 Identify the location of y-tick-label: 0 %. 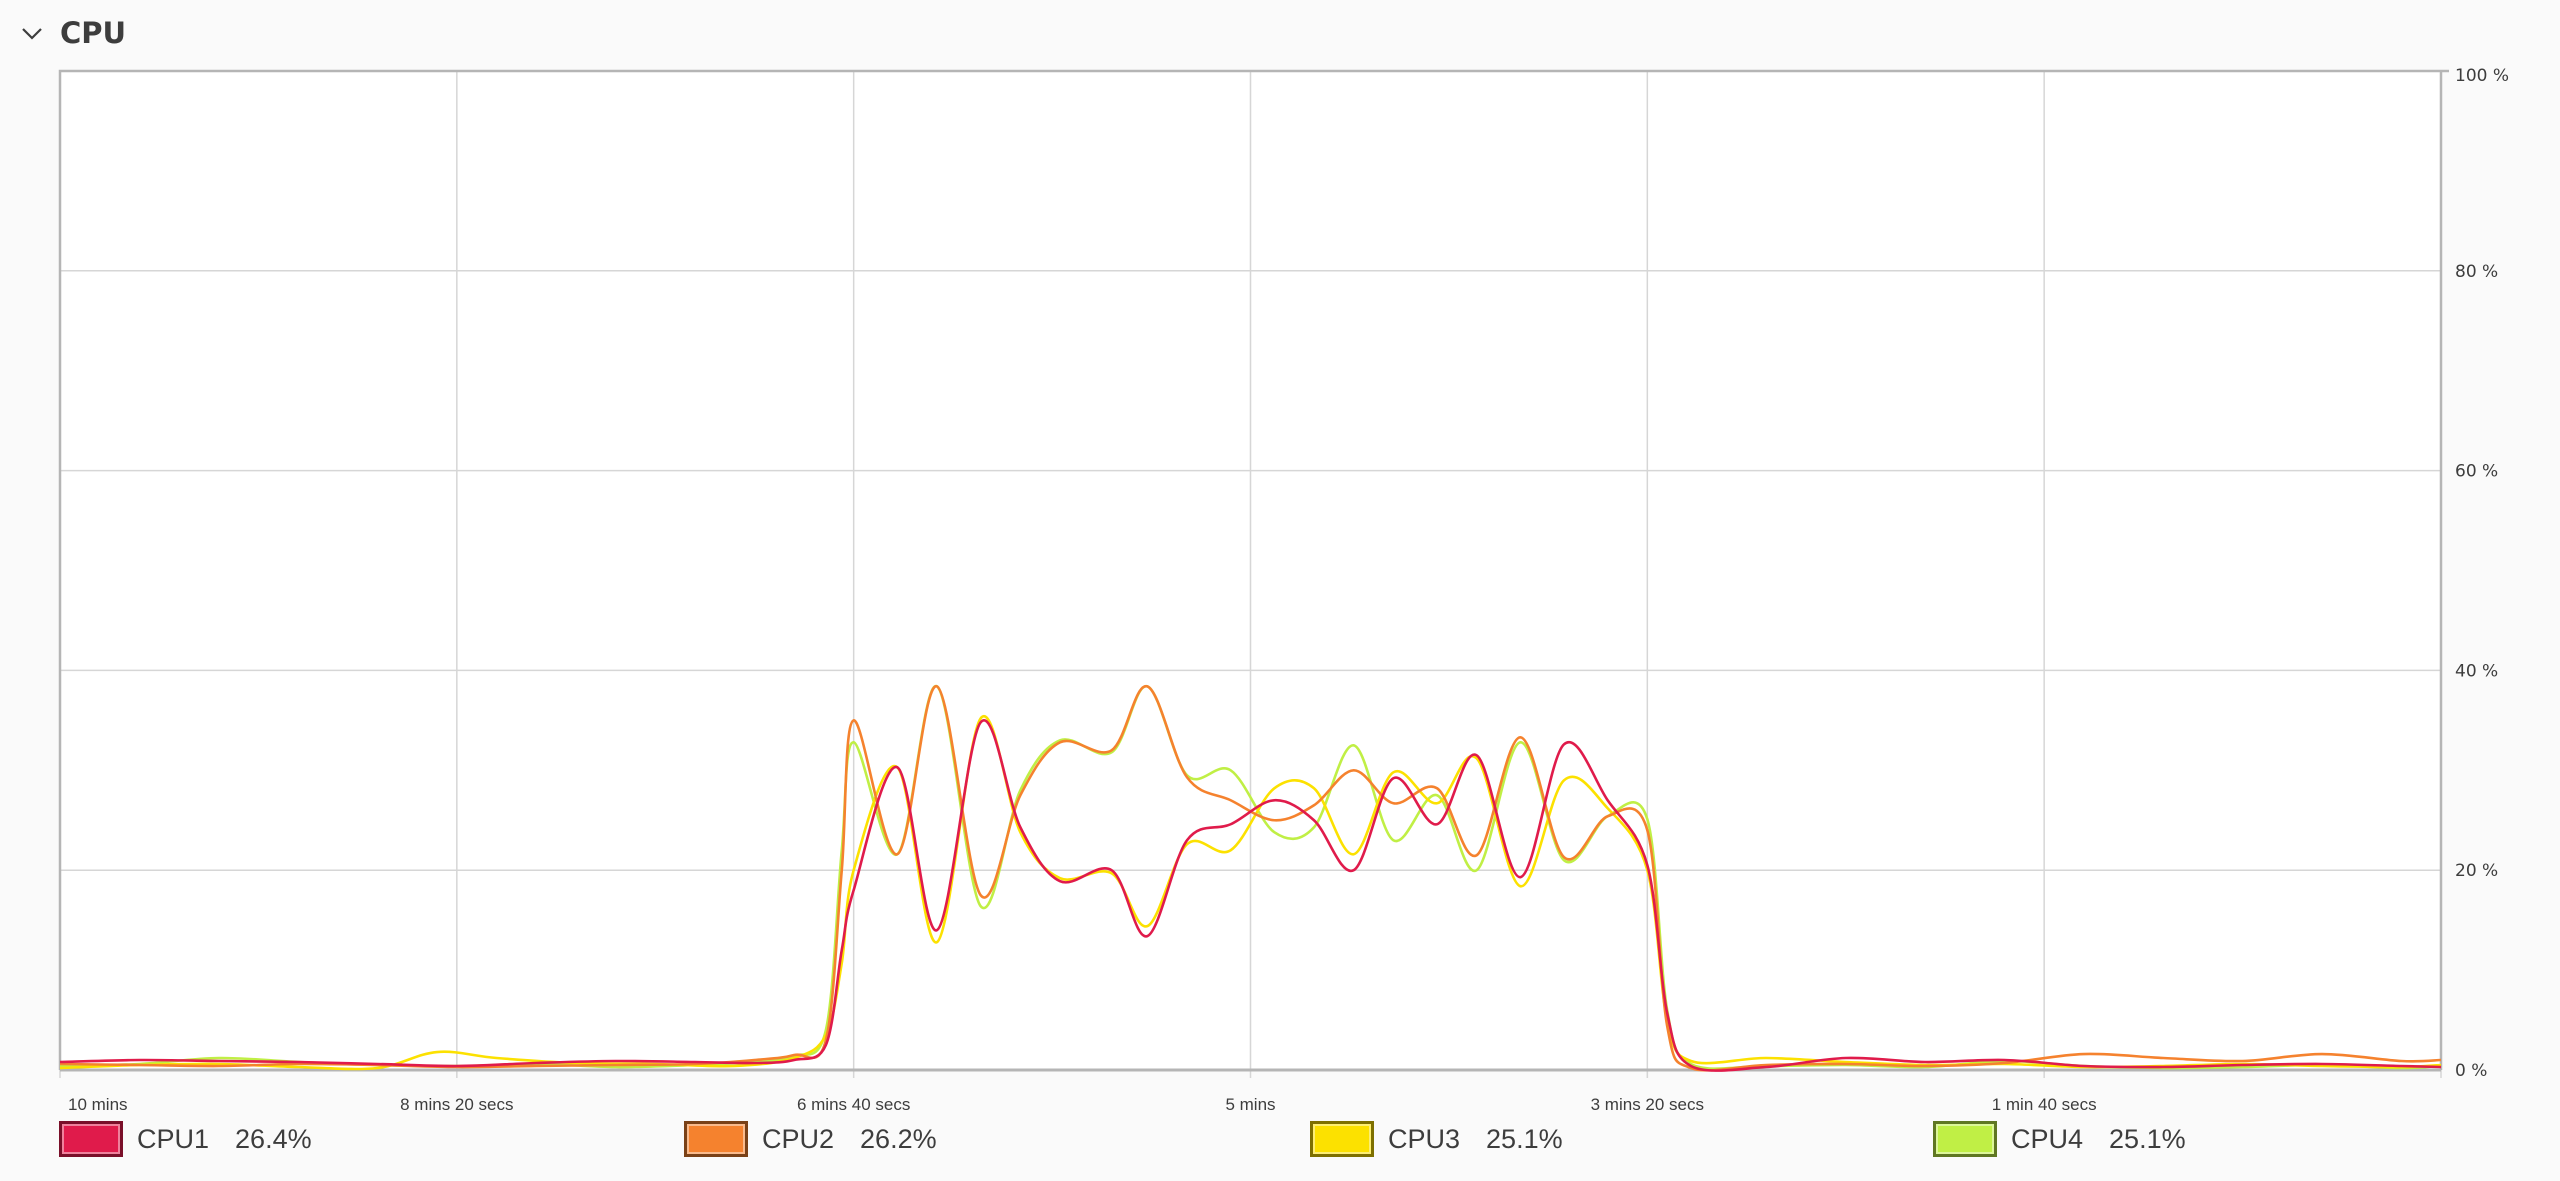
(2471, 1071).